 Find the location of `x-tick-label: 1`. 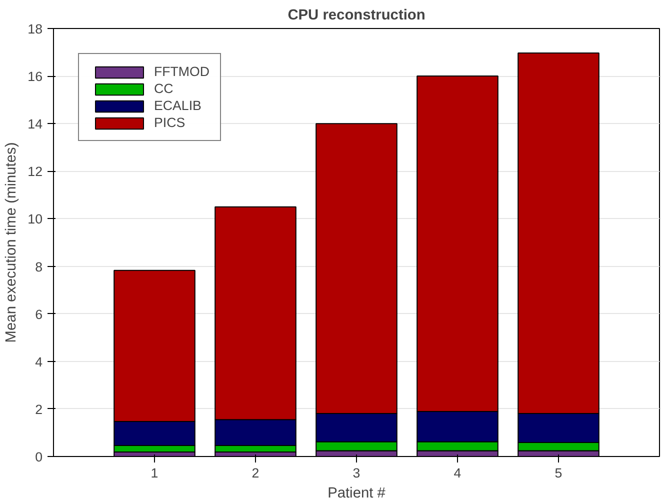

x-tick-label: 1 is located at coordinates (154, 473).